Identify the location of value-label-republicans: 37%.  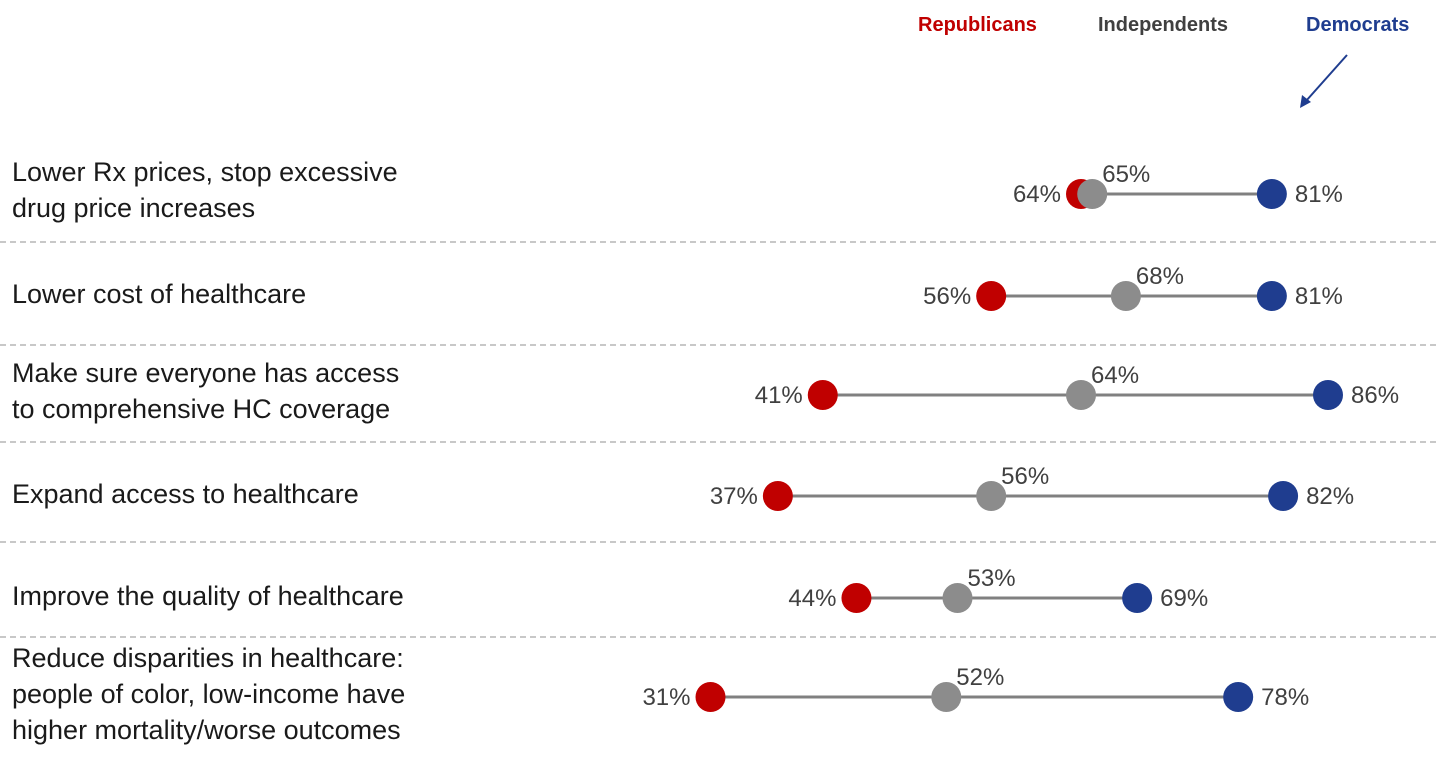
(734, 496).